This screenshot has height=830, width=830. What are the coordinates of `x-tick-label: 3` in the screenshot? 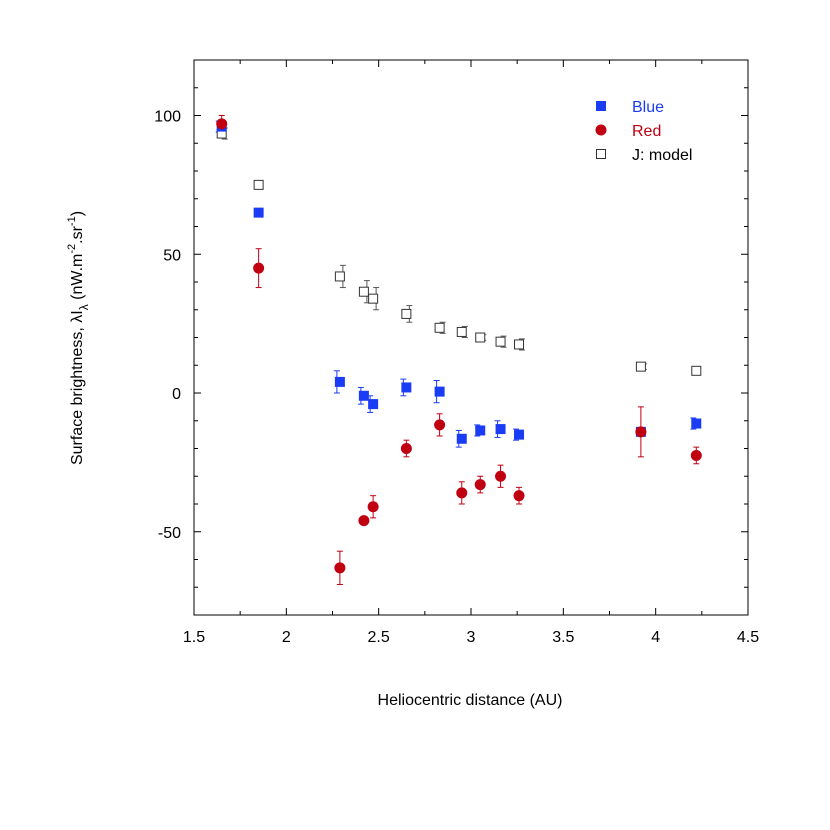 It's located at (471, 637).